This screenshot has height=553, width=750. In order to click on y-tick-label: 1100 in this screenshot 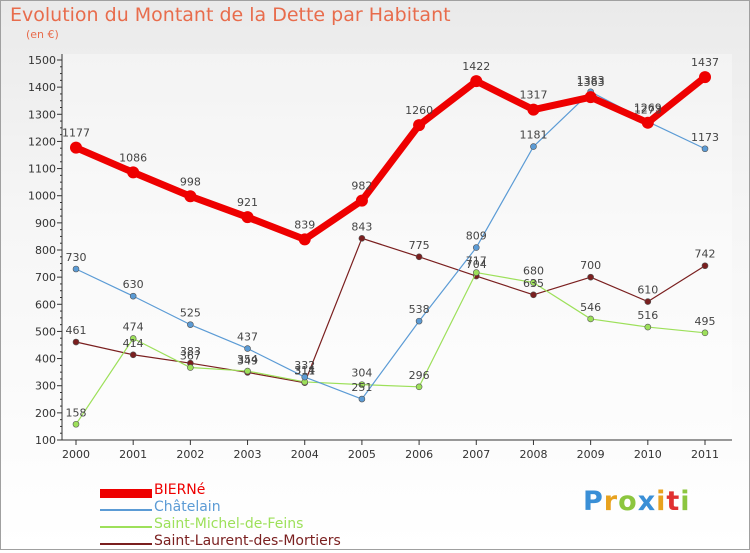, I will do `click(42, 169)`.